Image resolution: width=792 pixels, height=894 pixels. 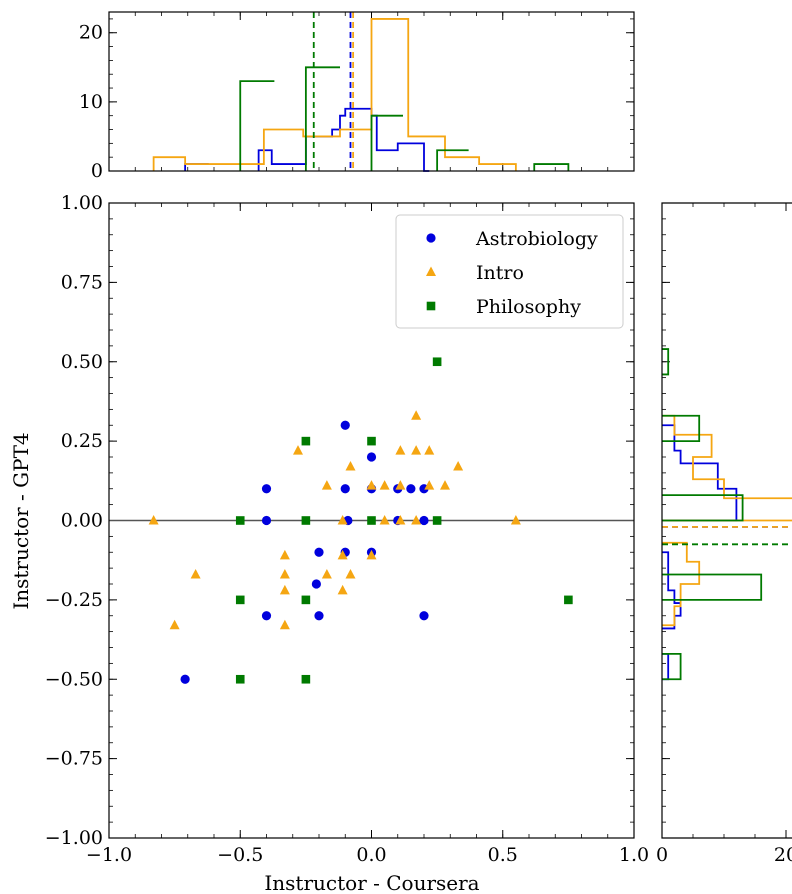 I want to click on x-tick-label: 0.5, so click(x=503, y=855).